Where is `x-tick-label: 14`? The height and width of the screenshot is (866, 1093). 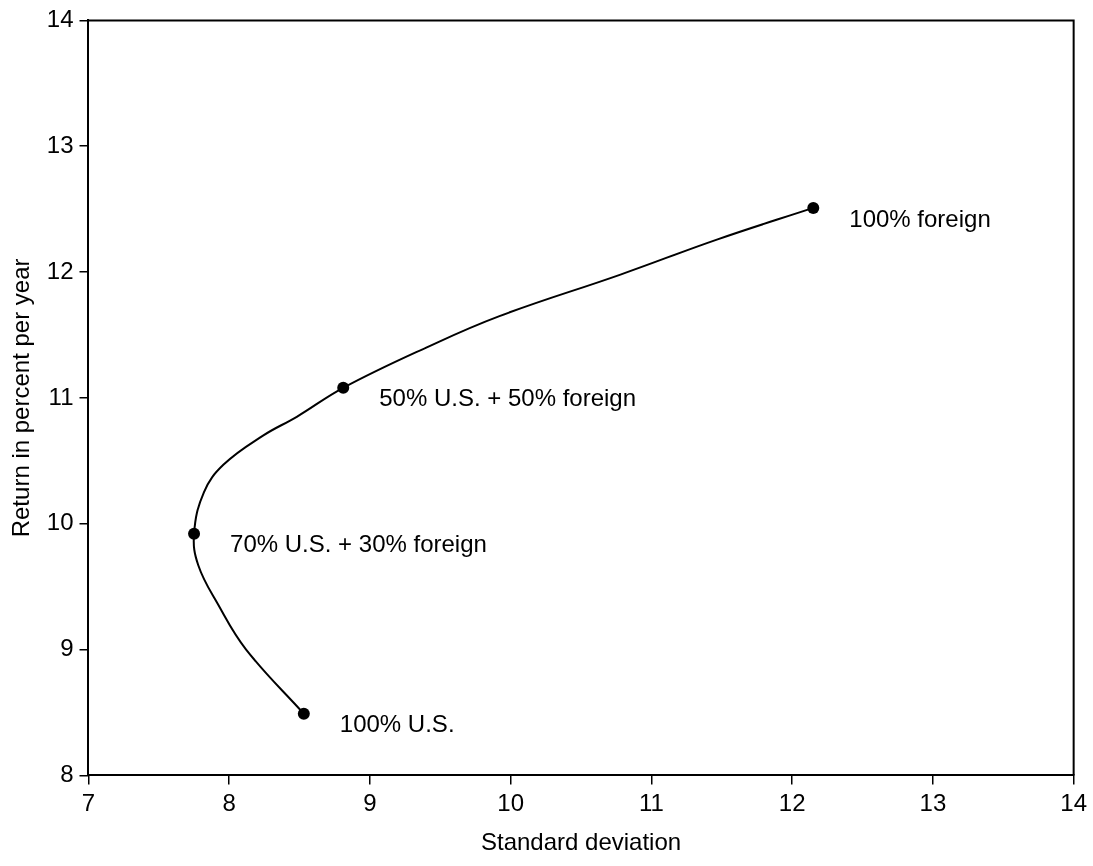 x-tick-label: 14 is located at coordinates (1073, 803).